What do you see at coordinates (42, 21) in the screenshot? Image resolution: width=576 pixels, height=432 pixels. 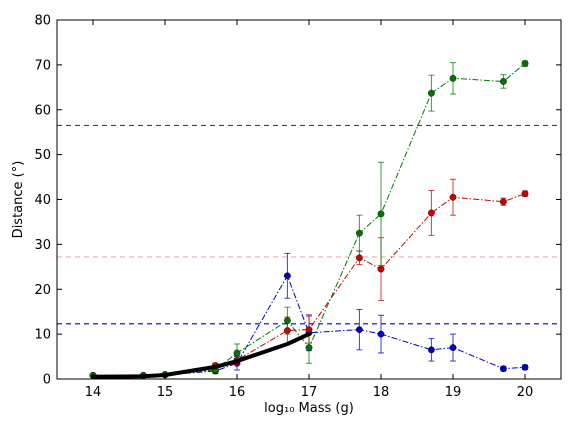 I see `y-tick-label-8: 80` at bounding box center [42, 21].